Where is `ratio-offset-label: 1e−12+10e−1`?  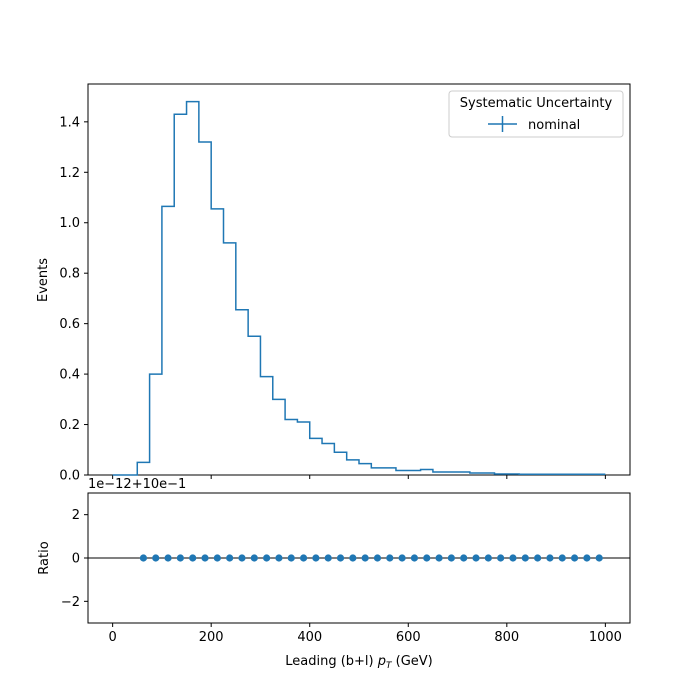 ratio-offset-label: 1e−12+10e−1 is located at coordinates (137, 484).